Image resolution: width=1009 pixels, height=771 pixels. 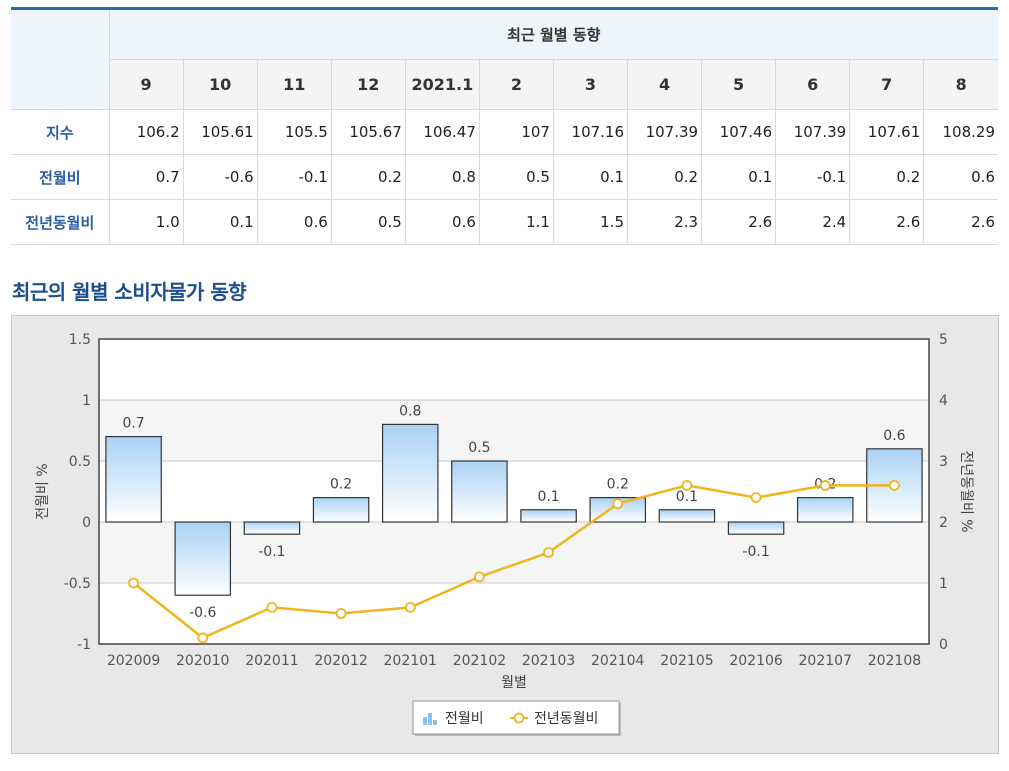 What do you see at coordinates (479, 661) in the screenshot?
I see `x-tick-label: 202102` at bounding box center [479, 661].